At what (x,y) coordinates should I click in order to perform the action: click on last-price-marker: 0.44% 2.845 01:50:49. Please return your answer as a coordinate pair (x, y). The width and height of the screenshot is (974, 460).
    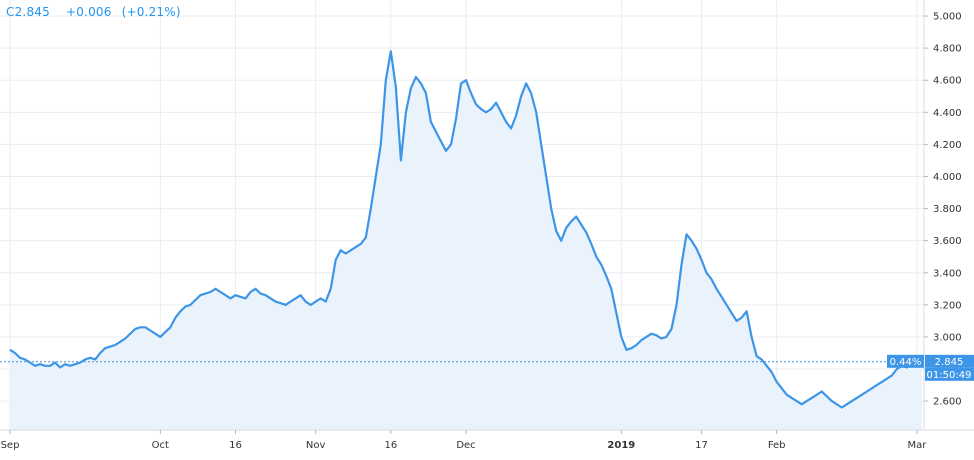
    Looking at the image, I should click on (487, 367).